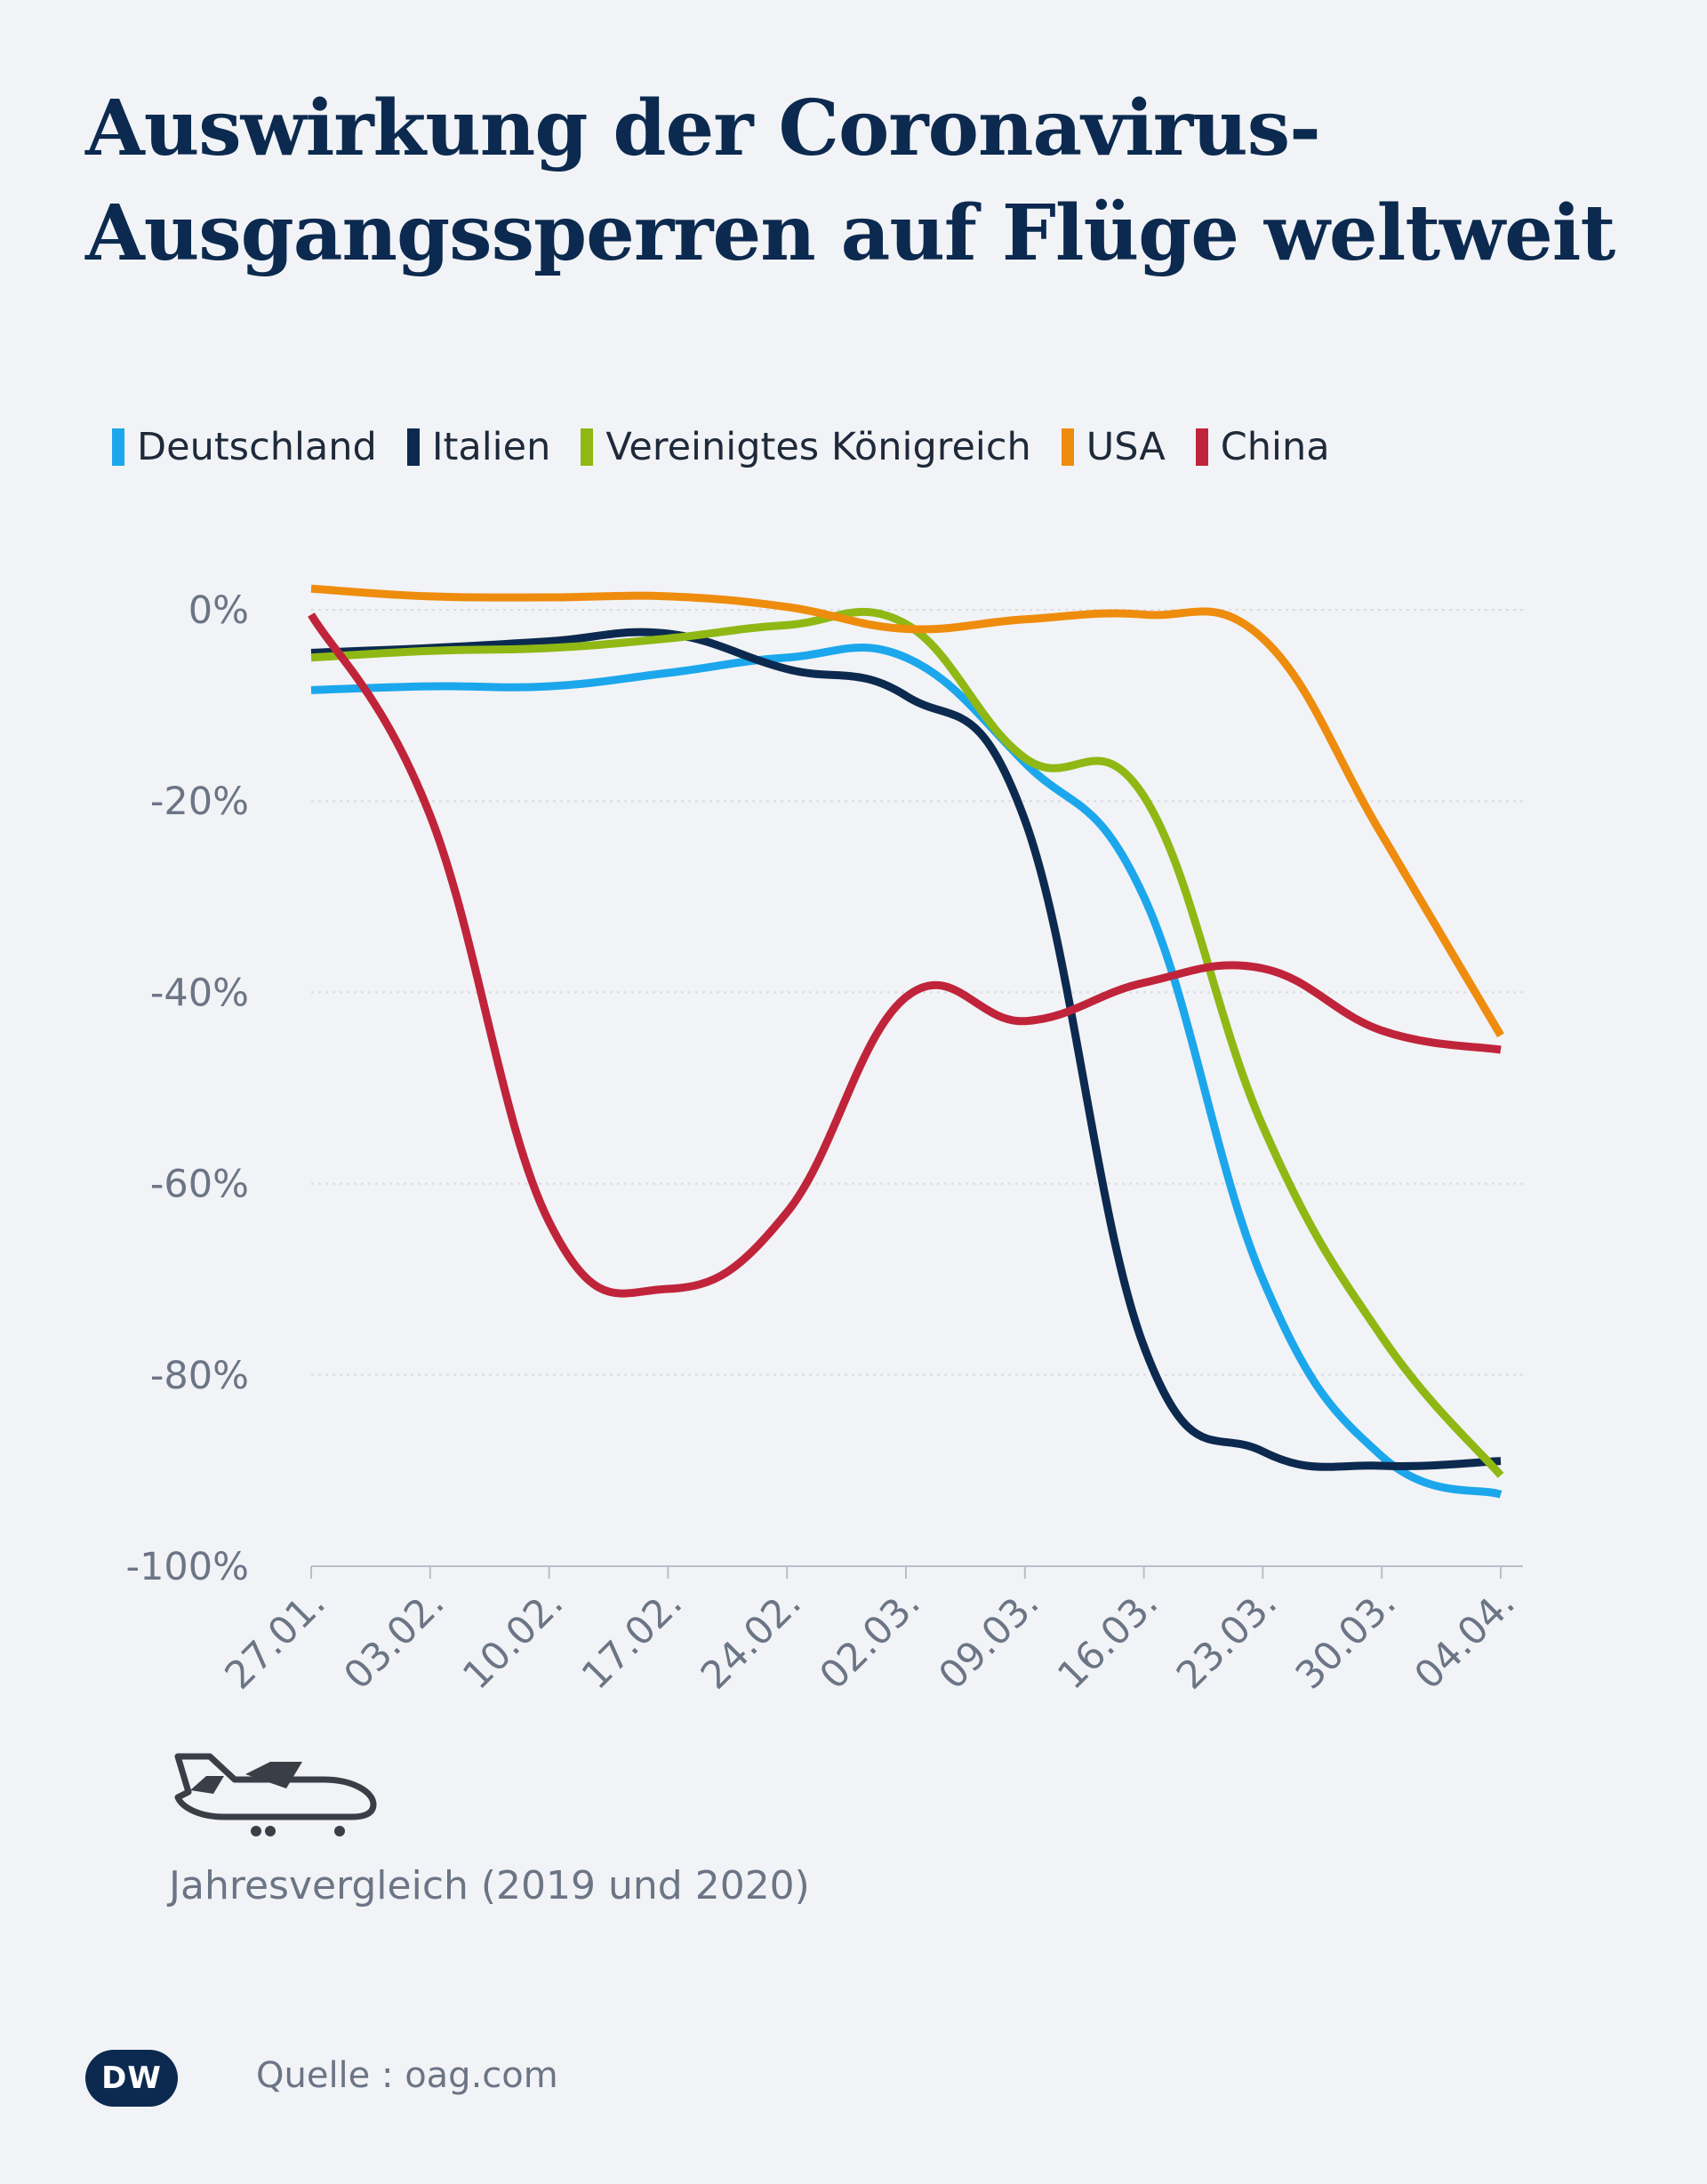 The image size is (1707, 2184). What do you see at coordinates (200, 1376) in the screenshot?
I see `y-tick-label: -80%` at bounding box center [200, 1376].